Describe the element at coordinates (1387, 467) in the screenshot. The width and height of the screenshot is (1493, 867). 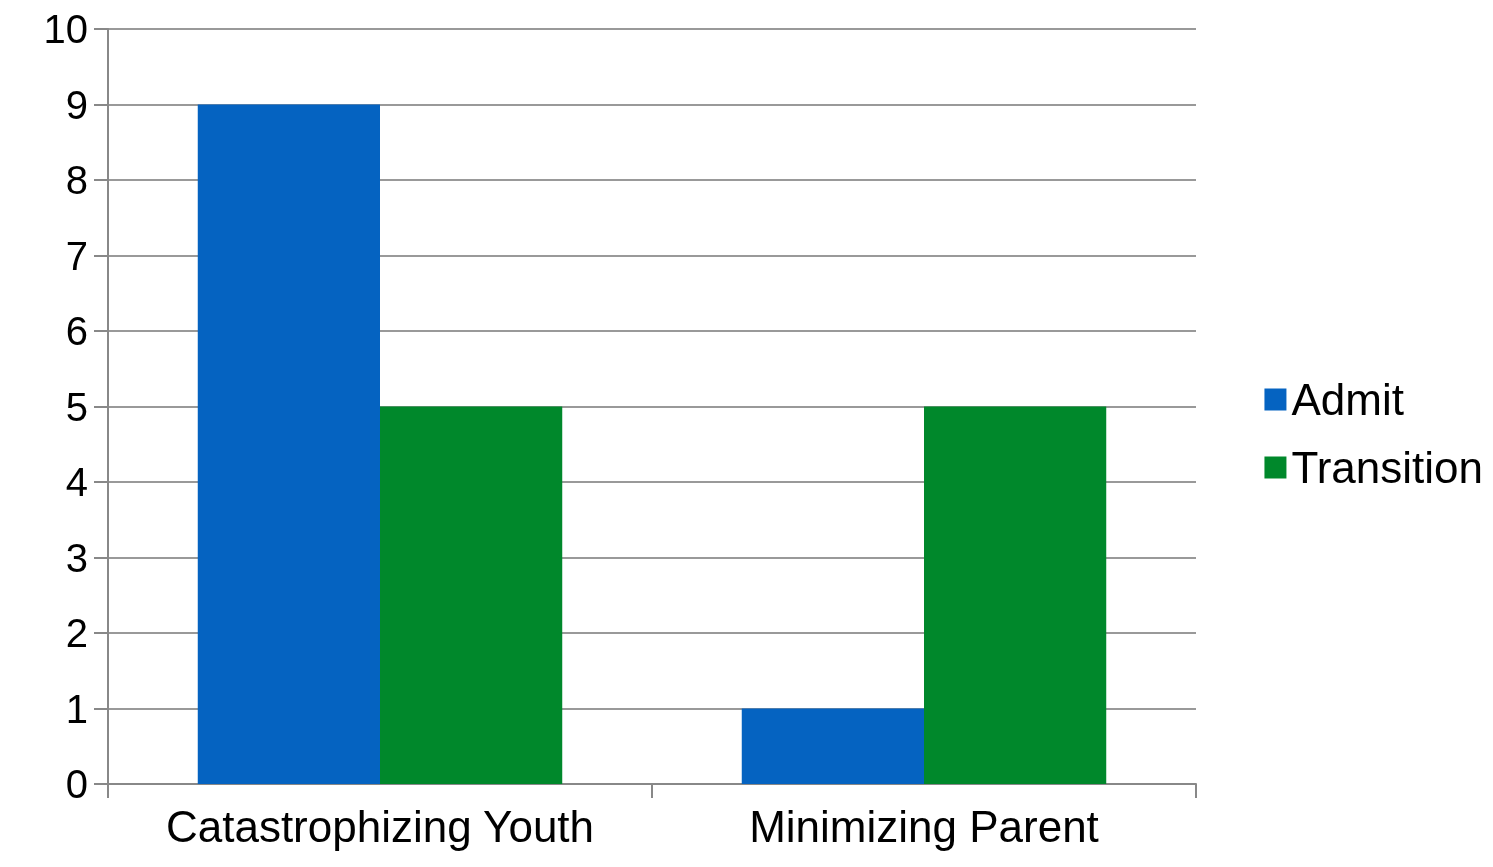
I see `legend-label: Transition` at that location.